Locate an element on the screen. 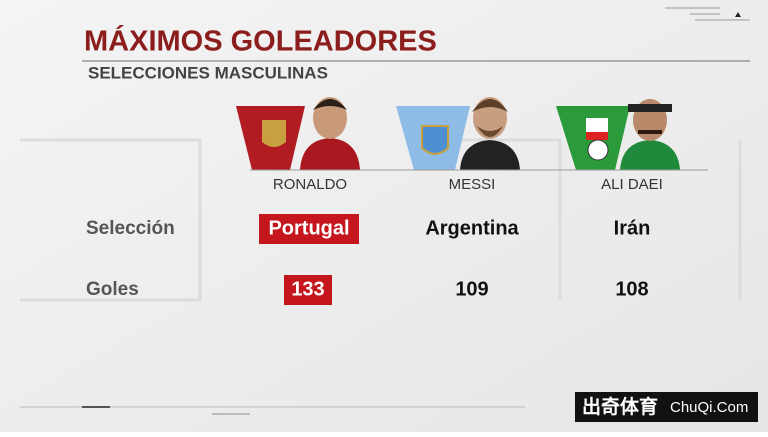 Image resolution: width=768 pixels, height=437 pixels. player-name: MESSI is located at coordinates (472, 184).